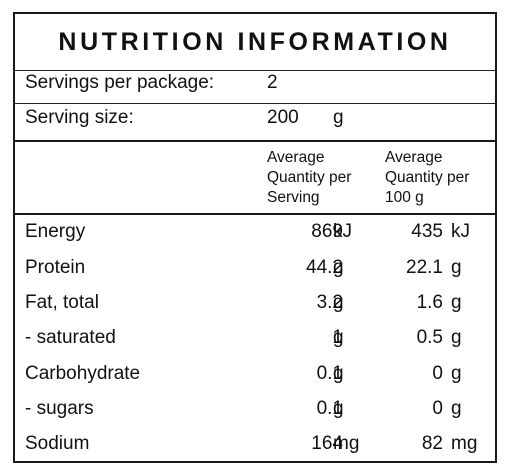 The height and width of the screenshot is (474, 512). I want to click on per-100g-unit: mg, so click(464, 443).